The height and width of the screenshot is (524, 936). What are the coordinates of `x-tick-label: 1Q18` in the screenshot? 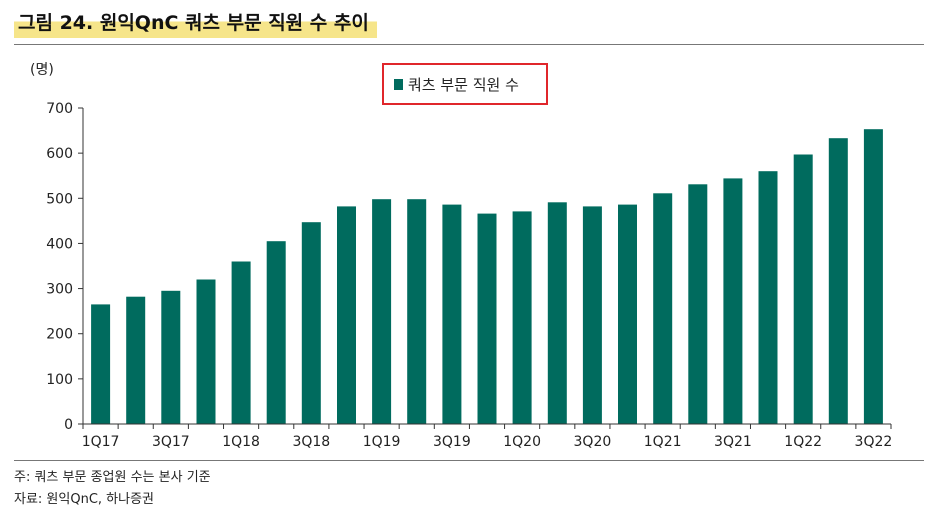 It's located at (241, 442).